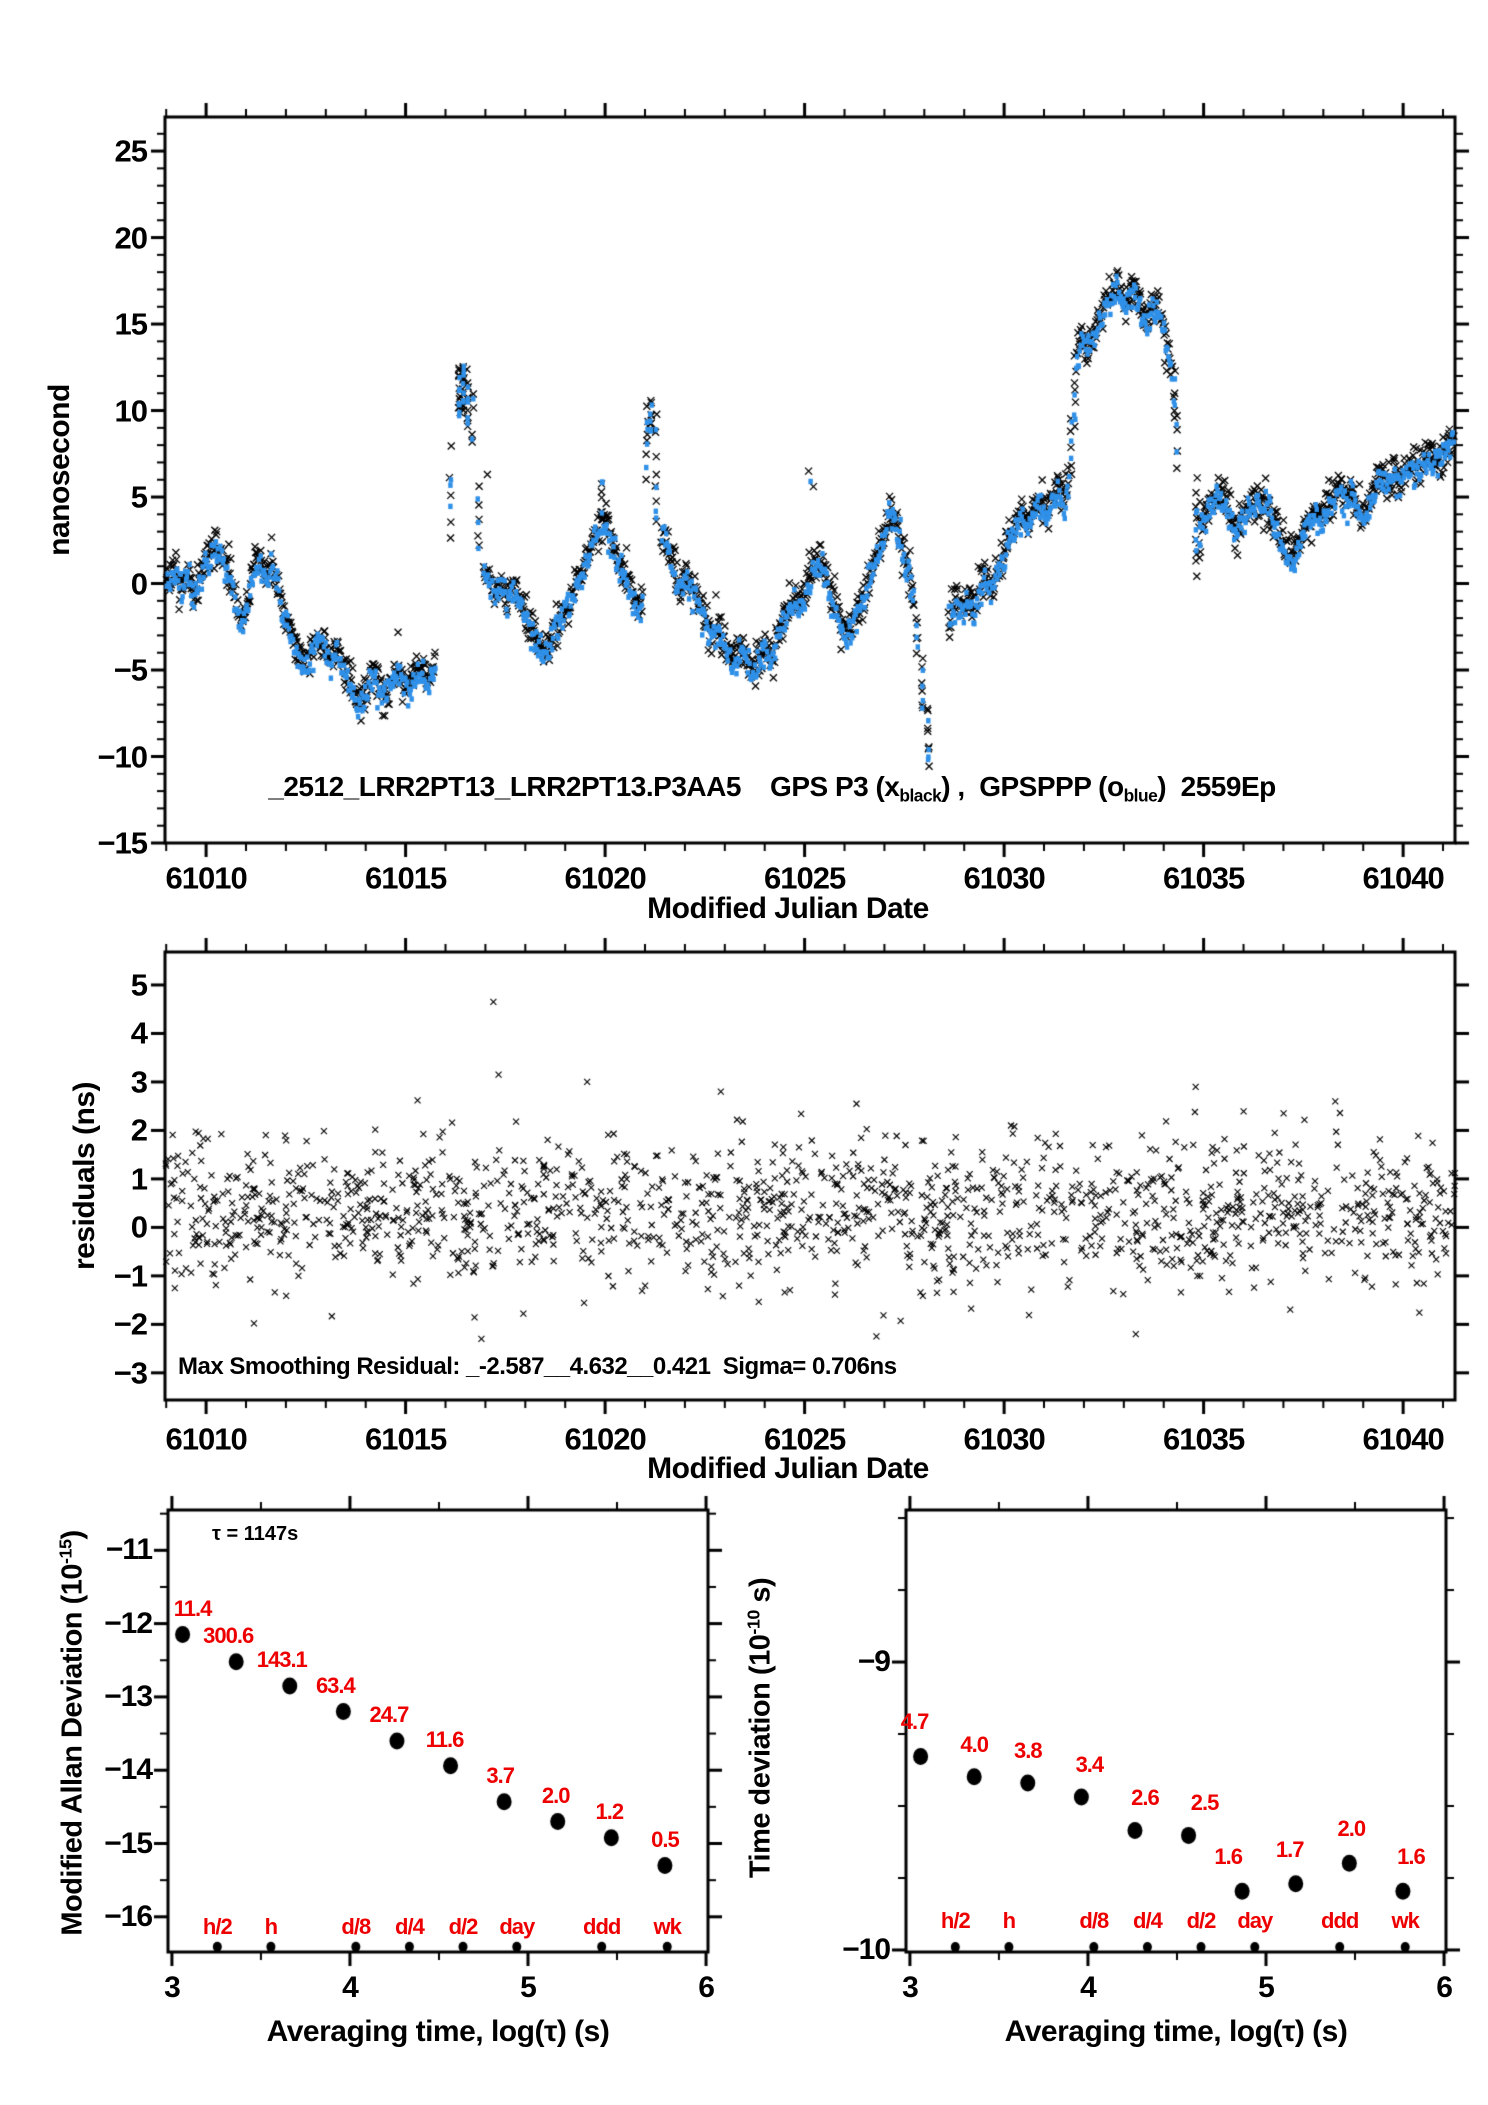  What do you see at coordinates (72, 1750) in the screenshot?
I see `panel3-y-axis-label-text: Modified Allan Deviation (10` at bounding box center [72, 1750].